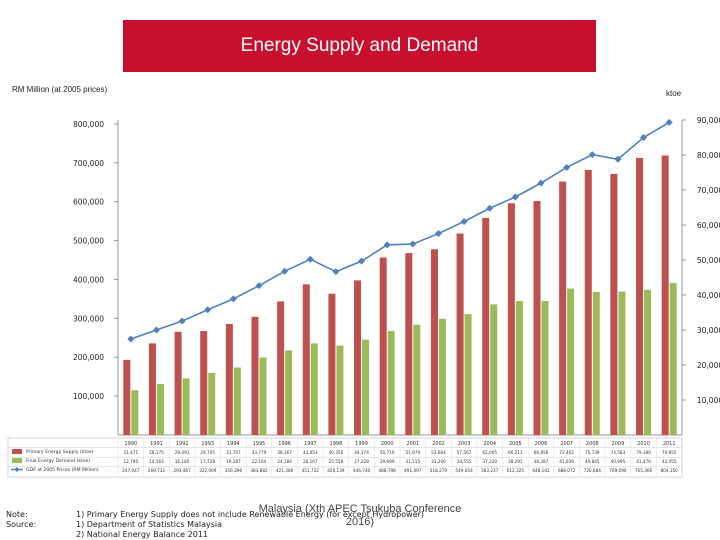 The width and height of the screenshot is (720, 540). Describe the element at coordinates (708, 155) in the screenshot. I see `right-tick-label: 80,000` at that location.